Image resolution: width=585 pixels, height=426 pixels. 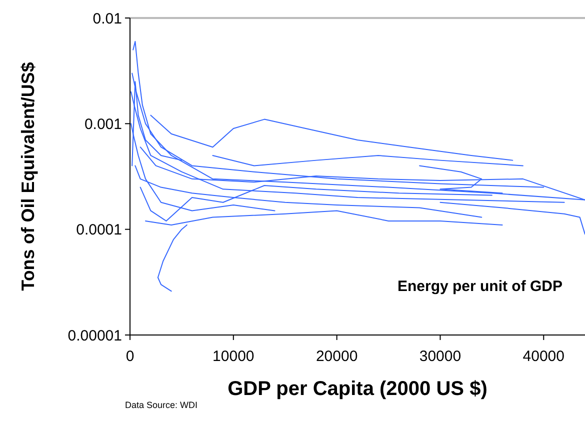 What do you see at coordinates (130, 356) in the screenshot?
I see `x-tick-label: 0` at bounding box center [130, 356].